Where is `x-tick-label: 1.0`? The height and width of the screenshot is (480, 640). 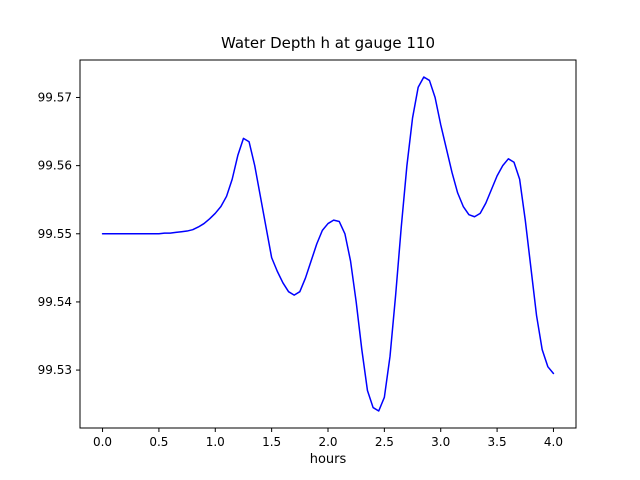
x-tick-label: 1.0 is located at coordinates (215, 442).